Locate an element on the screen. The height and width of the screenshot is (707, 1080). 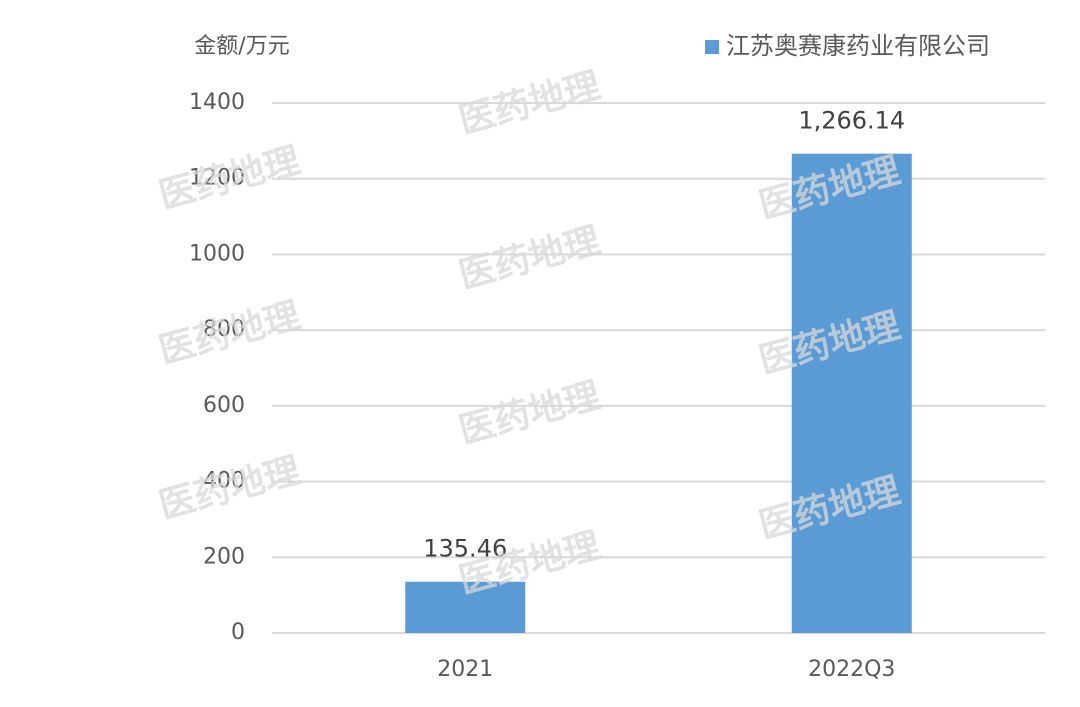
y-tick-label: 0 is located at coordinates (238, 632).